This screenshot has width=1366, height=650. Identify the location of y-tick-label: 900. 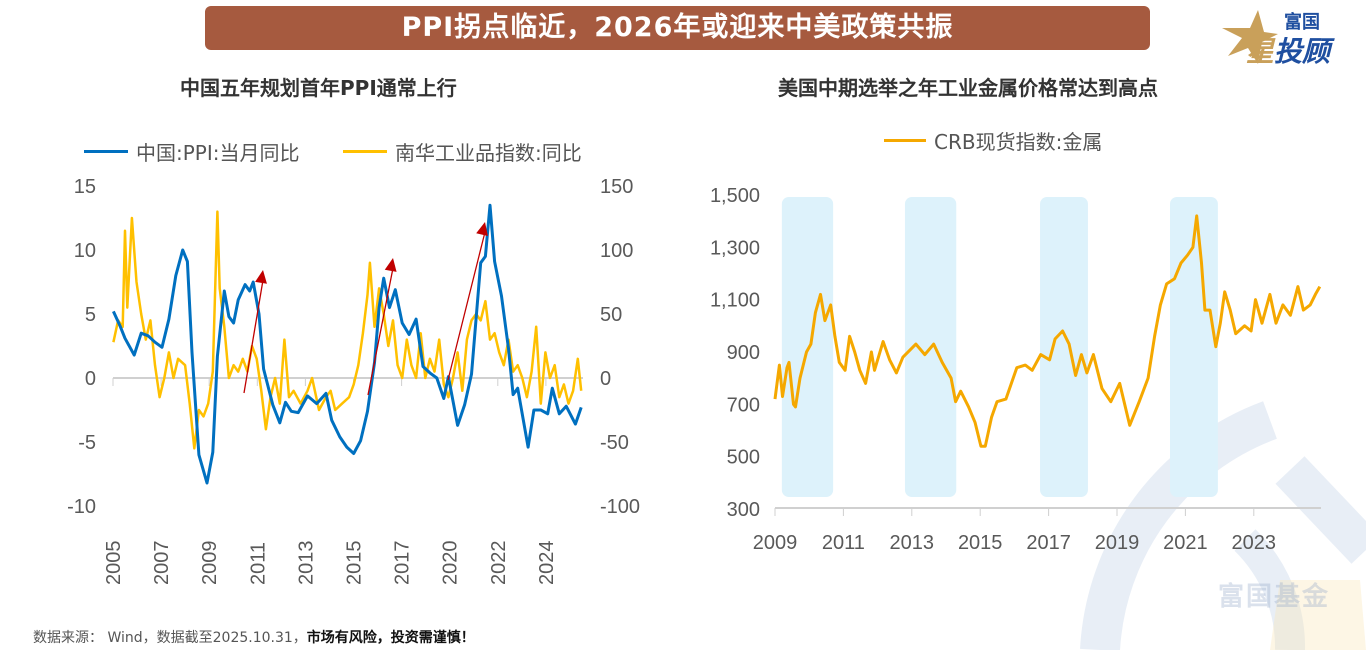
(743, 353).